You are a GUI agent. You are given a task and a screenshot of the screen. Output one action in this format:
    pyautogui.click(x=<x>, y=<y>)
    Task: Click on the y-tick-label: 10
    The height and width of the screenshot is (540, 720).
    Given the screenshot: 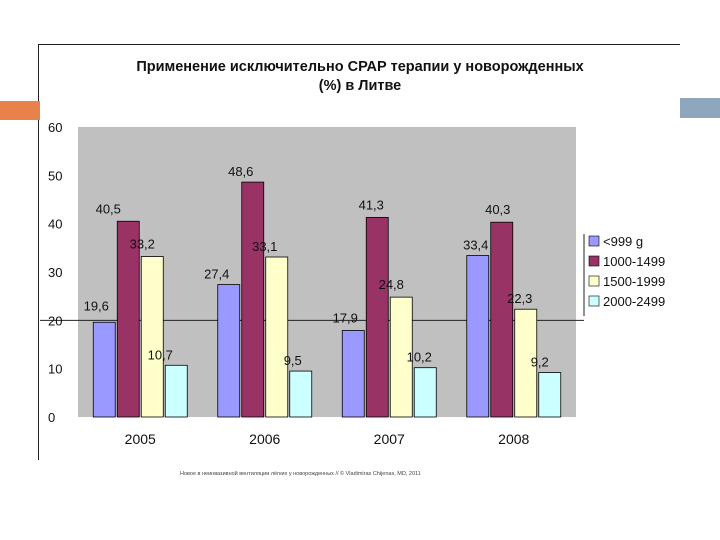 What is the action you would take?
    pyautogui.click(x=55, y=369)
    